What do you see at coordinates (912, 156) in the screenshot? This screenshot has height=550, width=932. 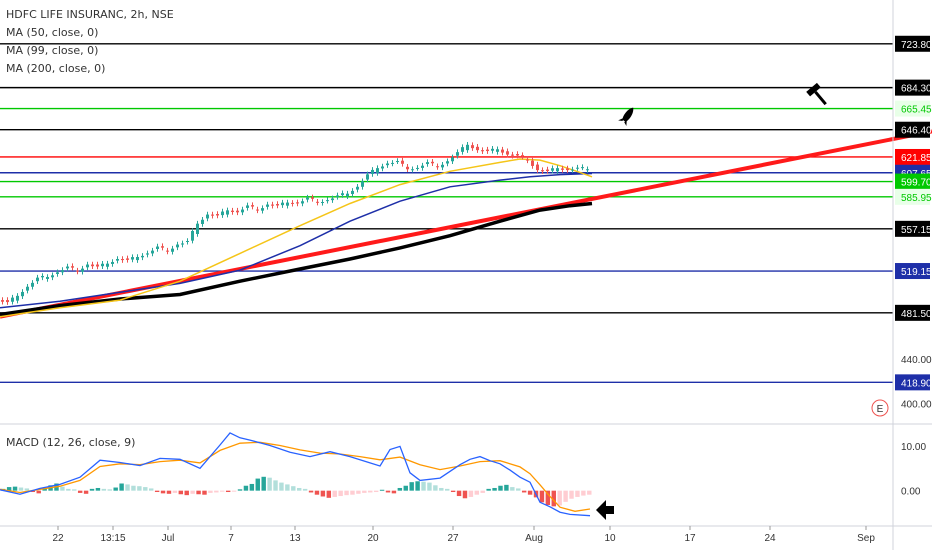 I see `price-level-badge` at bounding box center [912, 156].